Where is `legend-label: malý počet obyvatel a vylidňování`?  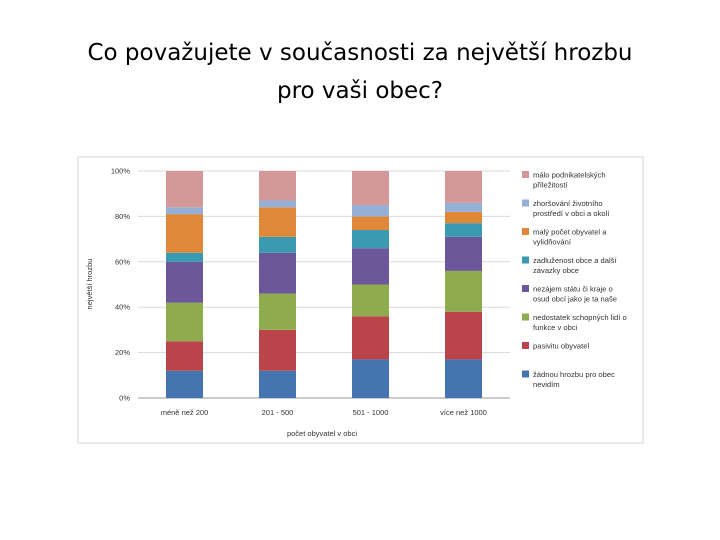 legend-label: malý počet obyvatel a vylidňování is located at coordinates (570, 237).